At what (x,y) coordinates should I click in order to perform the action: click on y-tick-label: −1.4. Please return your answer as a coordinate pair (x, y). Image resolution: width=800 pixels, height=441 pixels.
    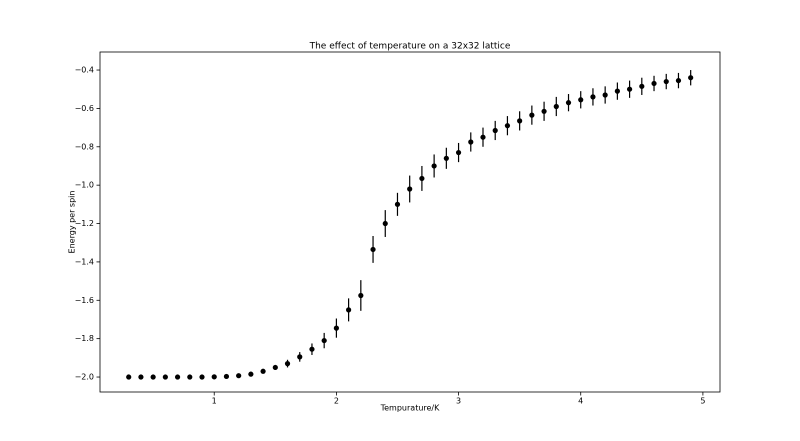
    Looking at the image, I should click on (84, 261).